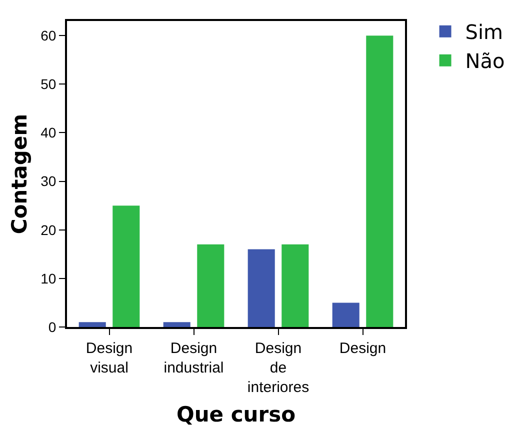 This screenshot has height=439, width=528. What do you see at coordinates (109, 358) in the screenshot?
I see `x-tick-label: Design visual` at bounding box center [109, 358].